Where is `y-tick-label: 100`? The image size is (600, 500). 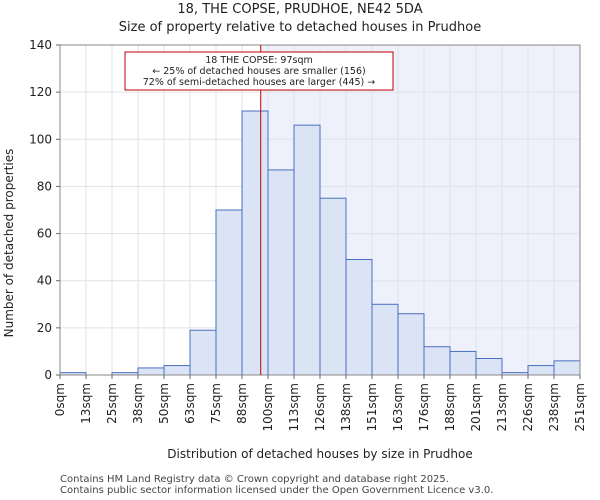 y-tick-label: 100 is located at coordinates (40, 139).